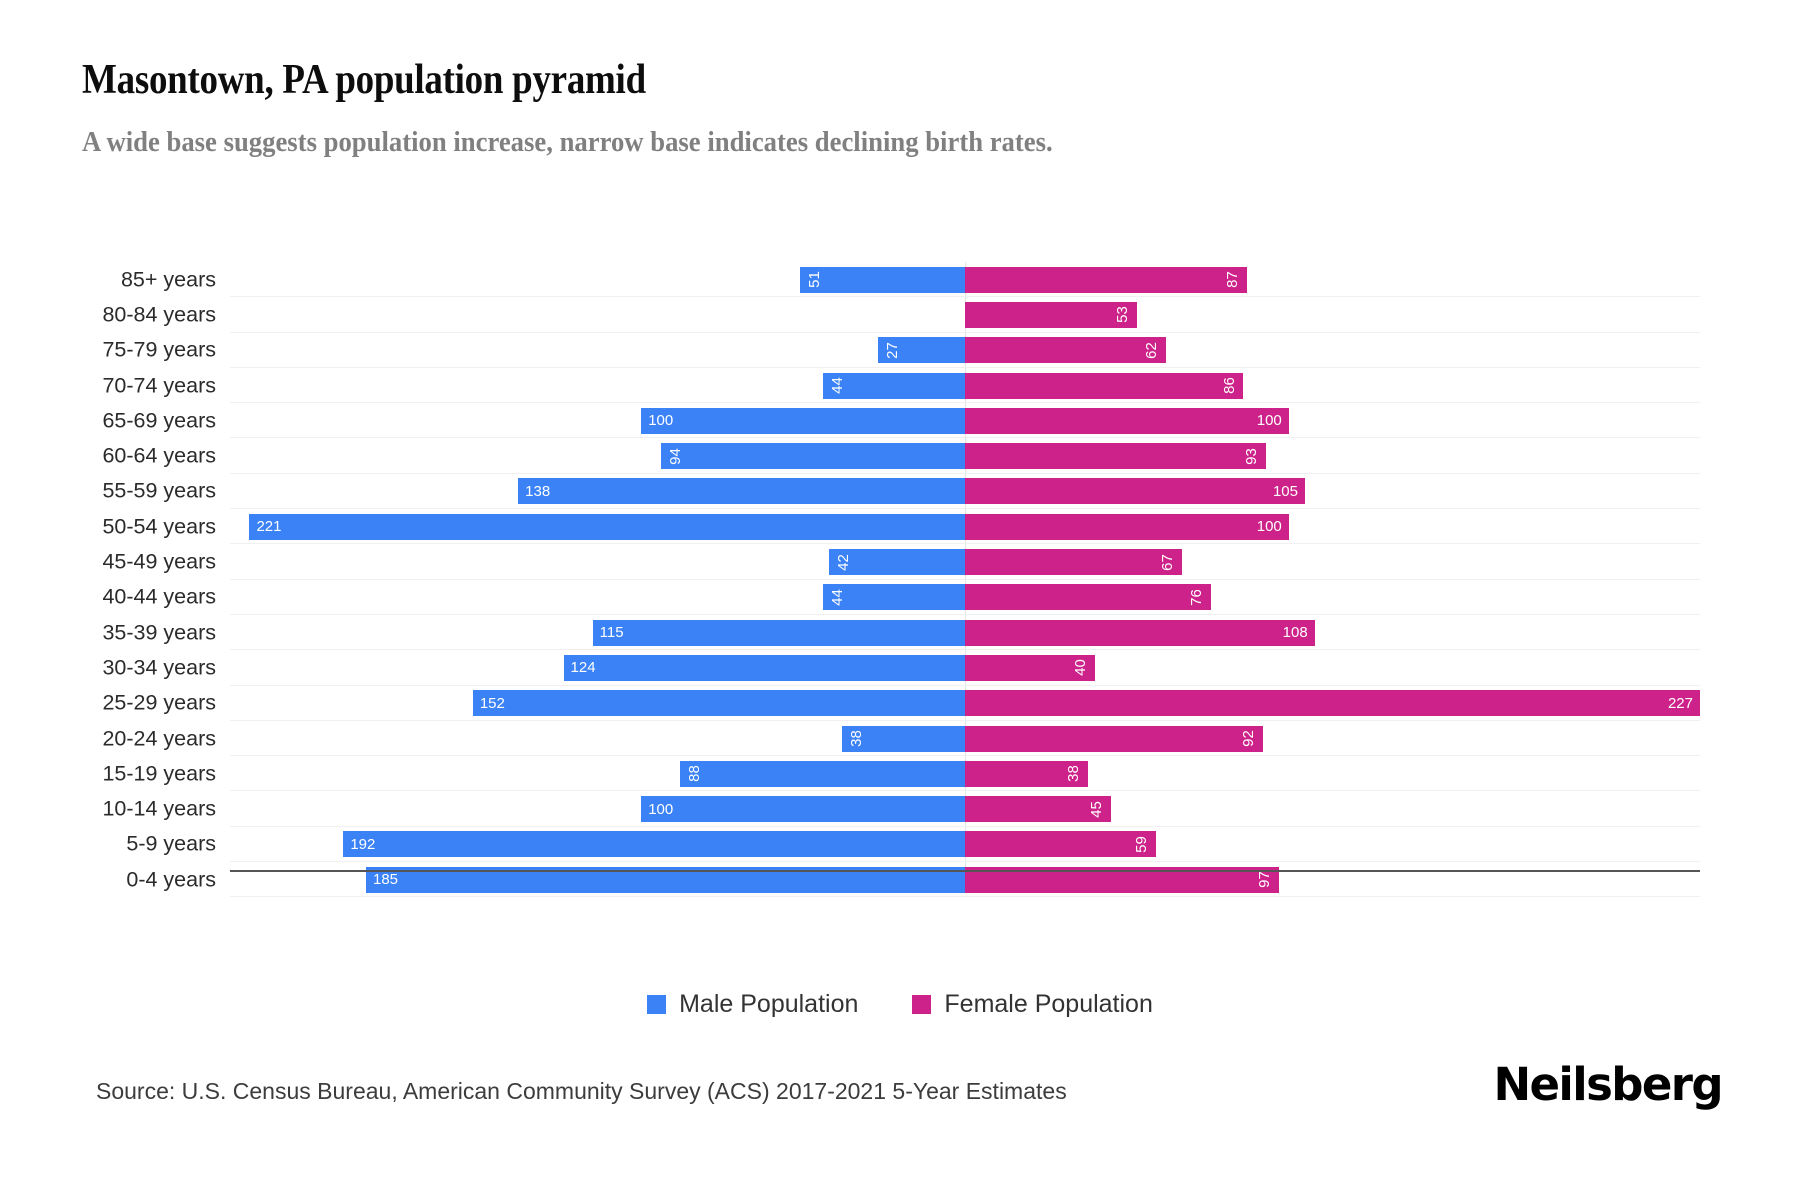 The width and height of the screenshot is (1800, 1200). What do you see at coordinates (1295, 633) in the screenshot?
I see `female-bar-value: 108` at bounding box center [1295, 633].